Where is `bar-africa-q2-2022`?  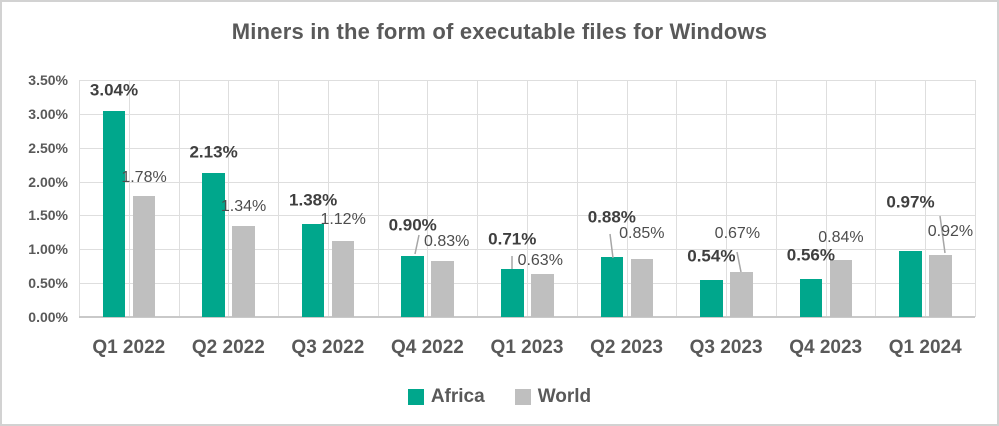 bar-africa-q2-2022 is located at coordinates (213, 244).